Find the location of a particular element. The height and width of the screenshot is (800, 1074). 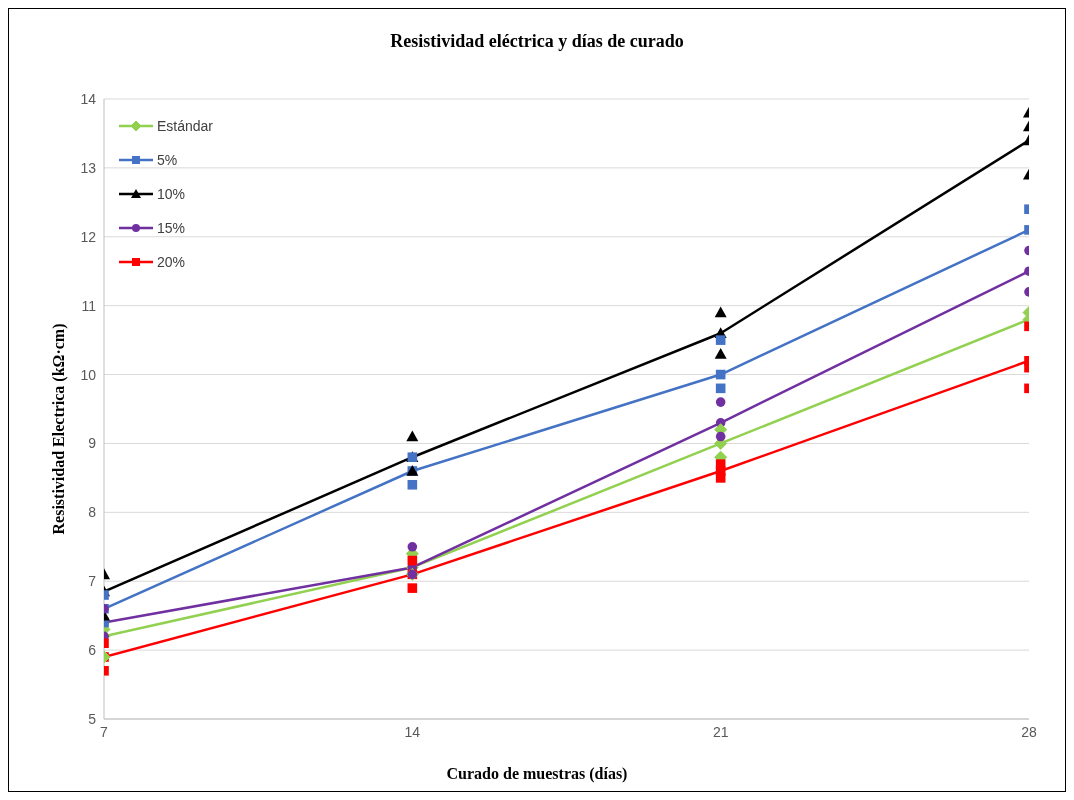

y-tick-label: 10 is located at coordinates (88, 374).